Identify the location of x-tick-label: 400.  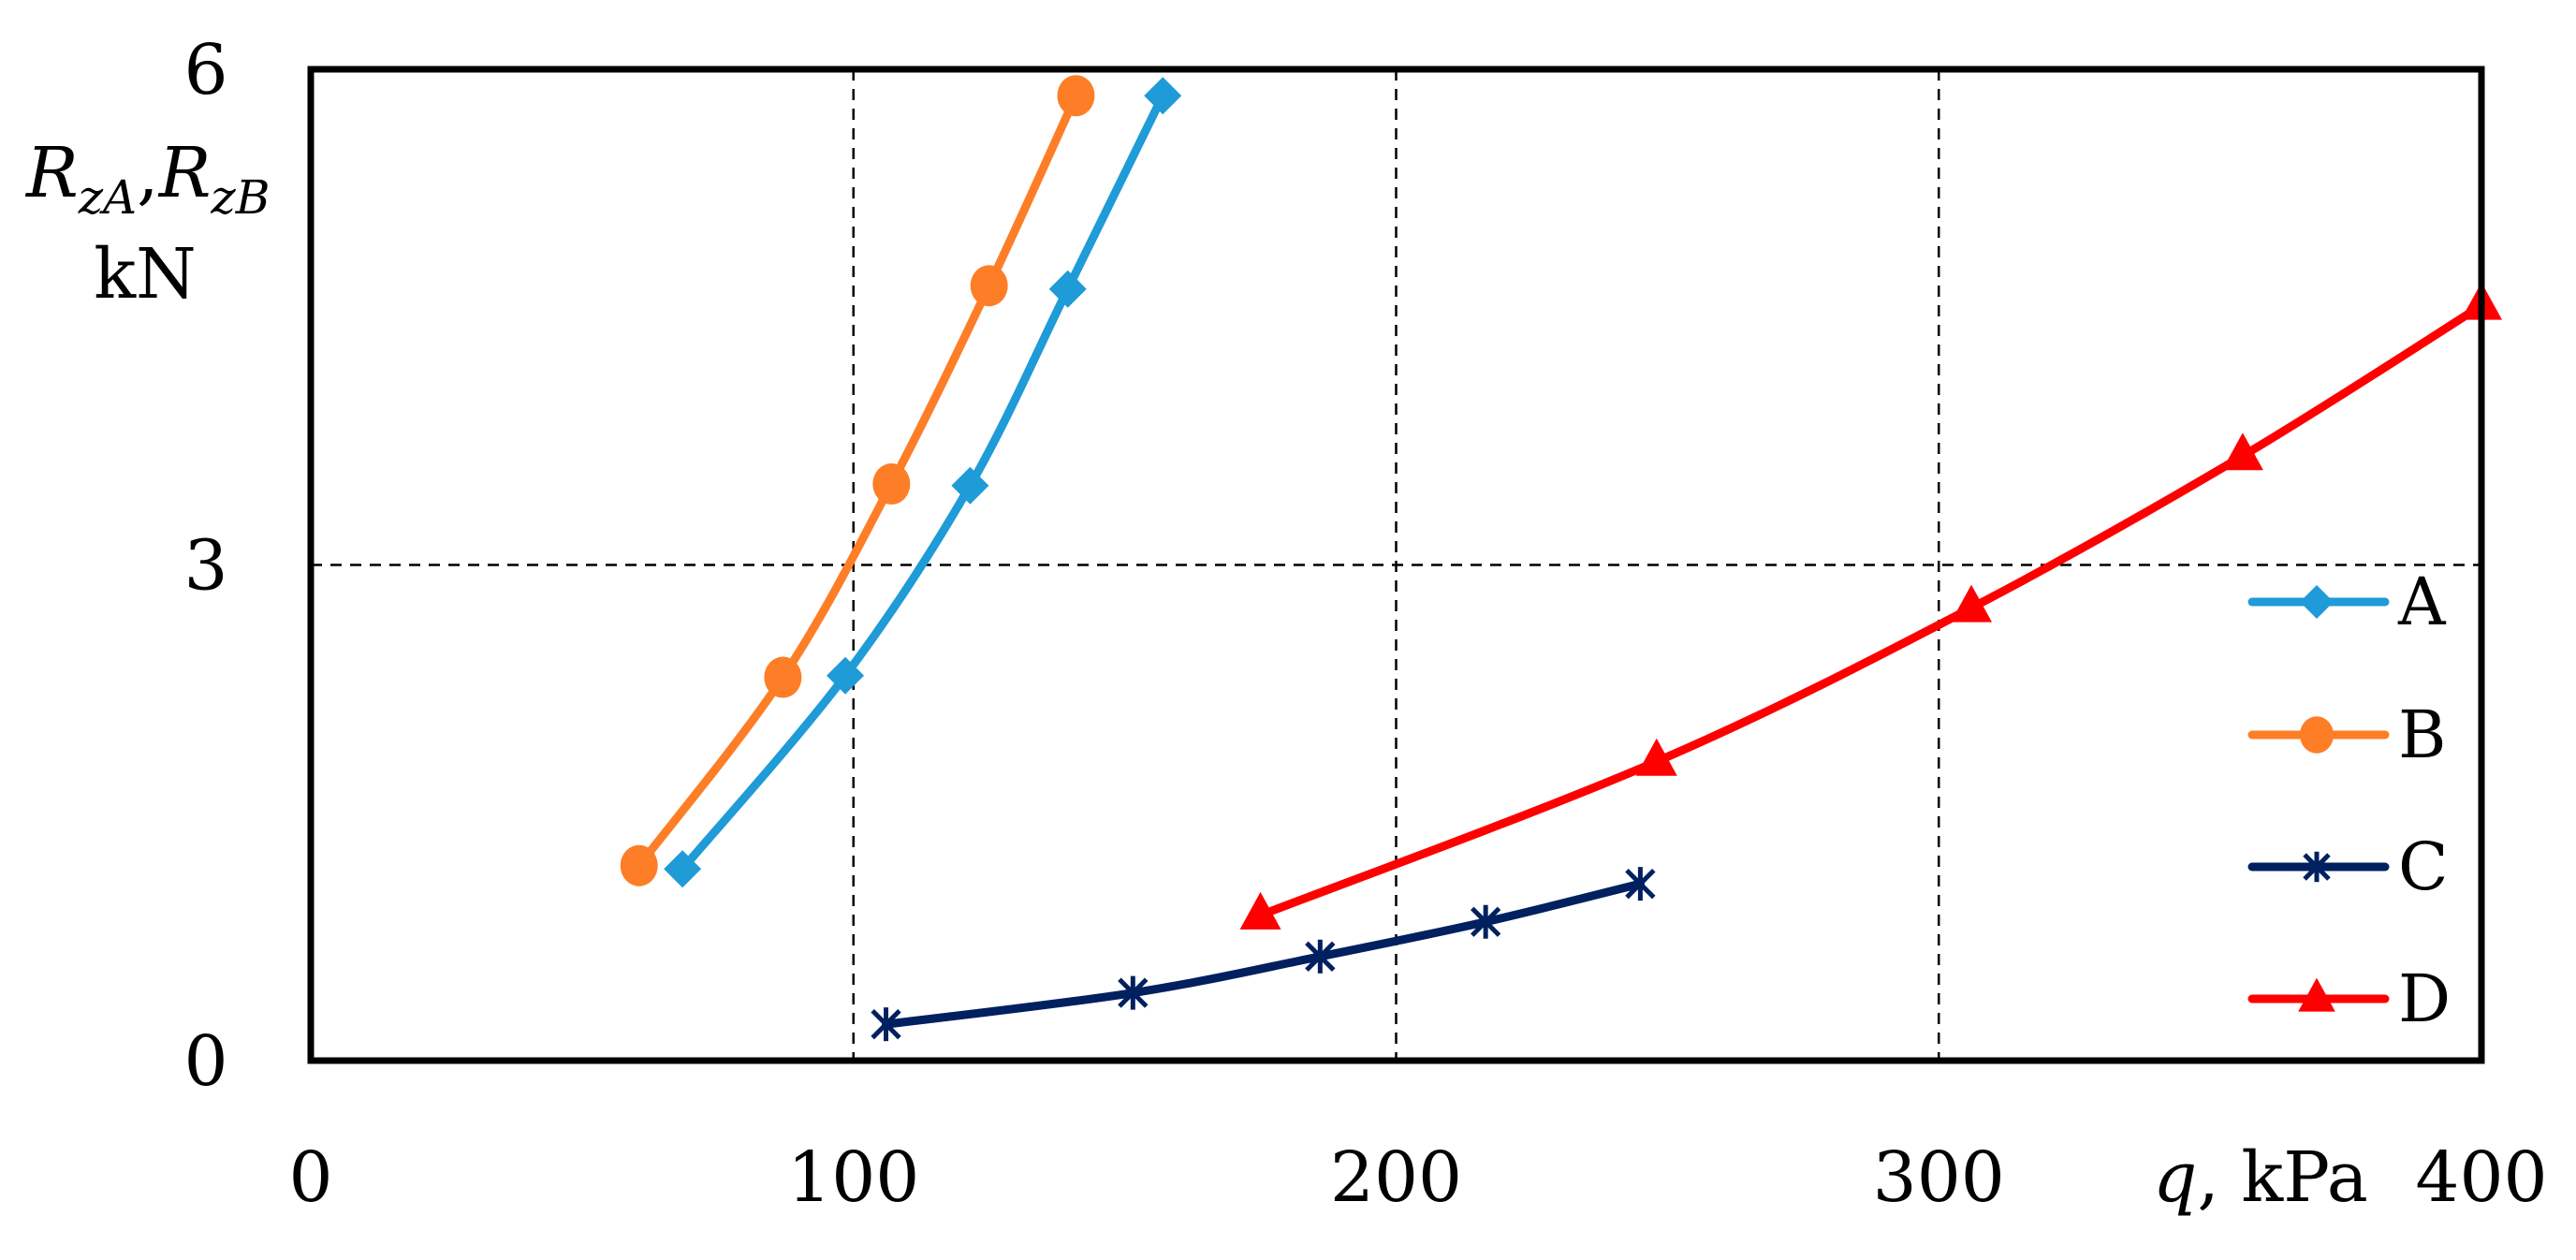
(2481, 1177).